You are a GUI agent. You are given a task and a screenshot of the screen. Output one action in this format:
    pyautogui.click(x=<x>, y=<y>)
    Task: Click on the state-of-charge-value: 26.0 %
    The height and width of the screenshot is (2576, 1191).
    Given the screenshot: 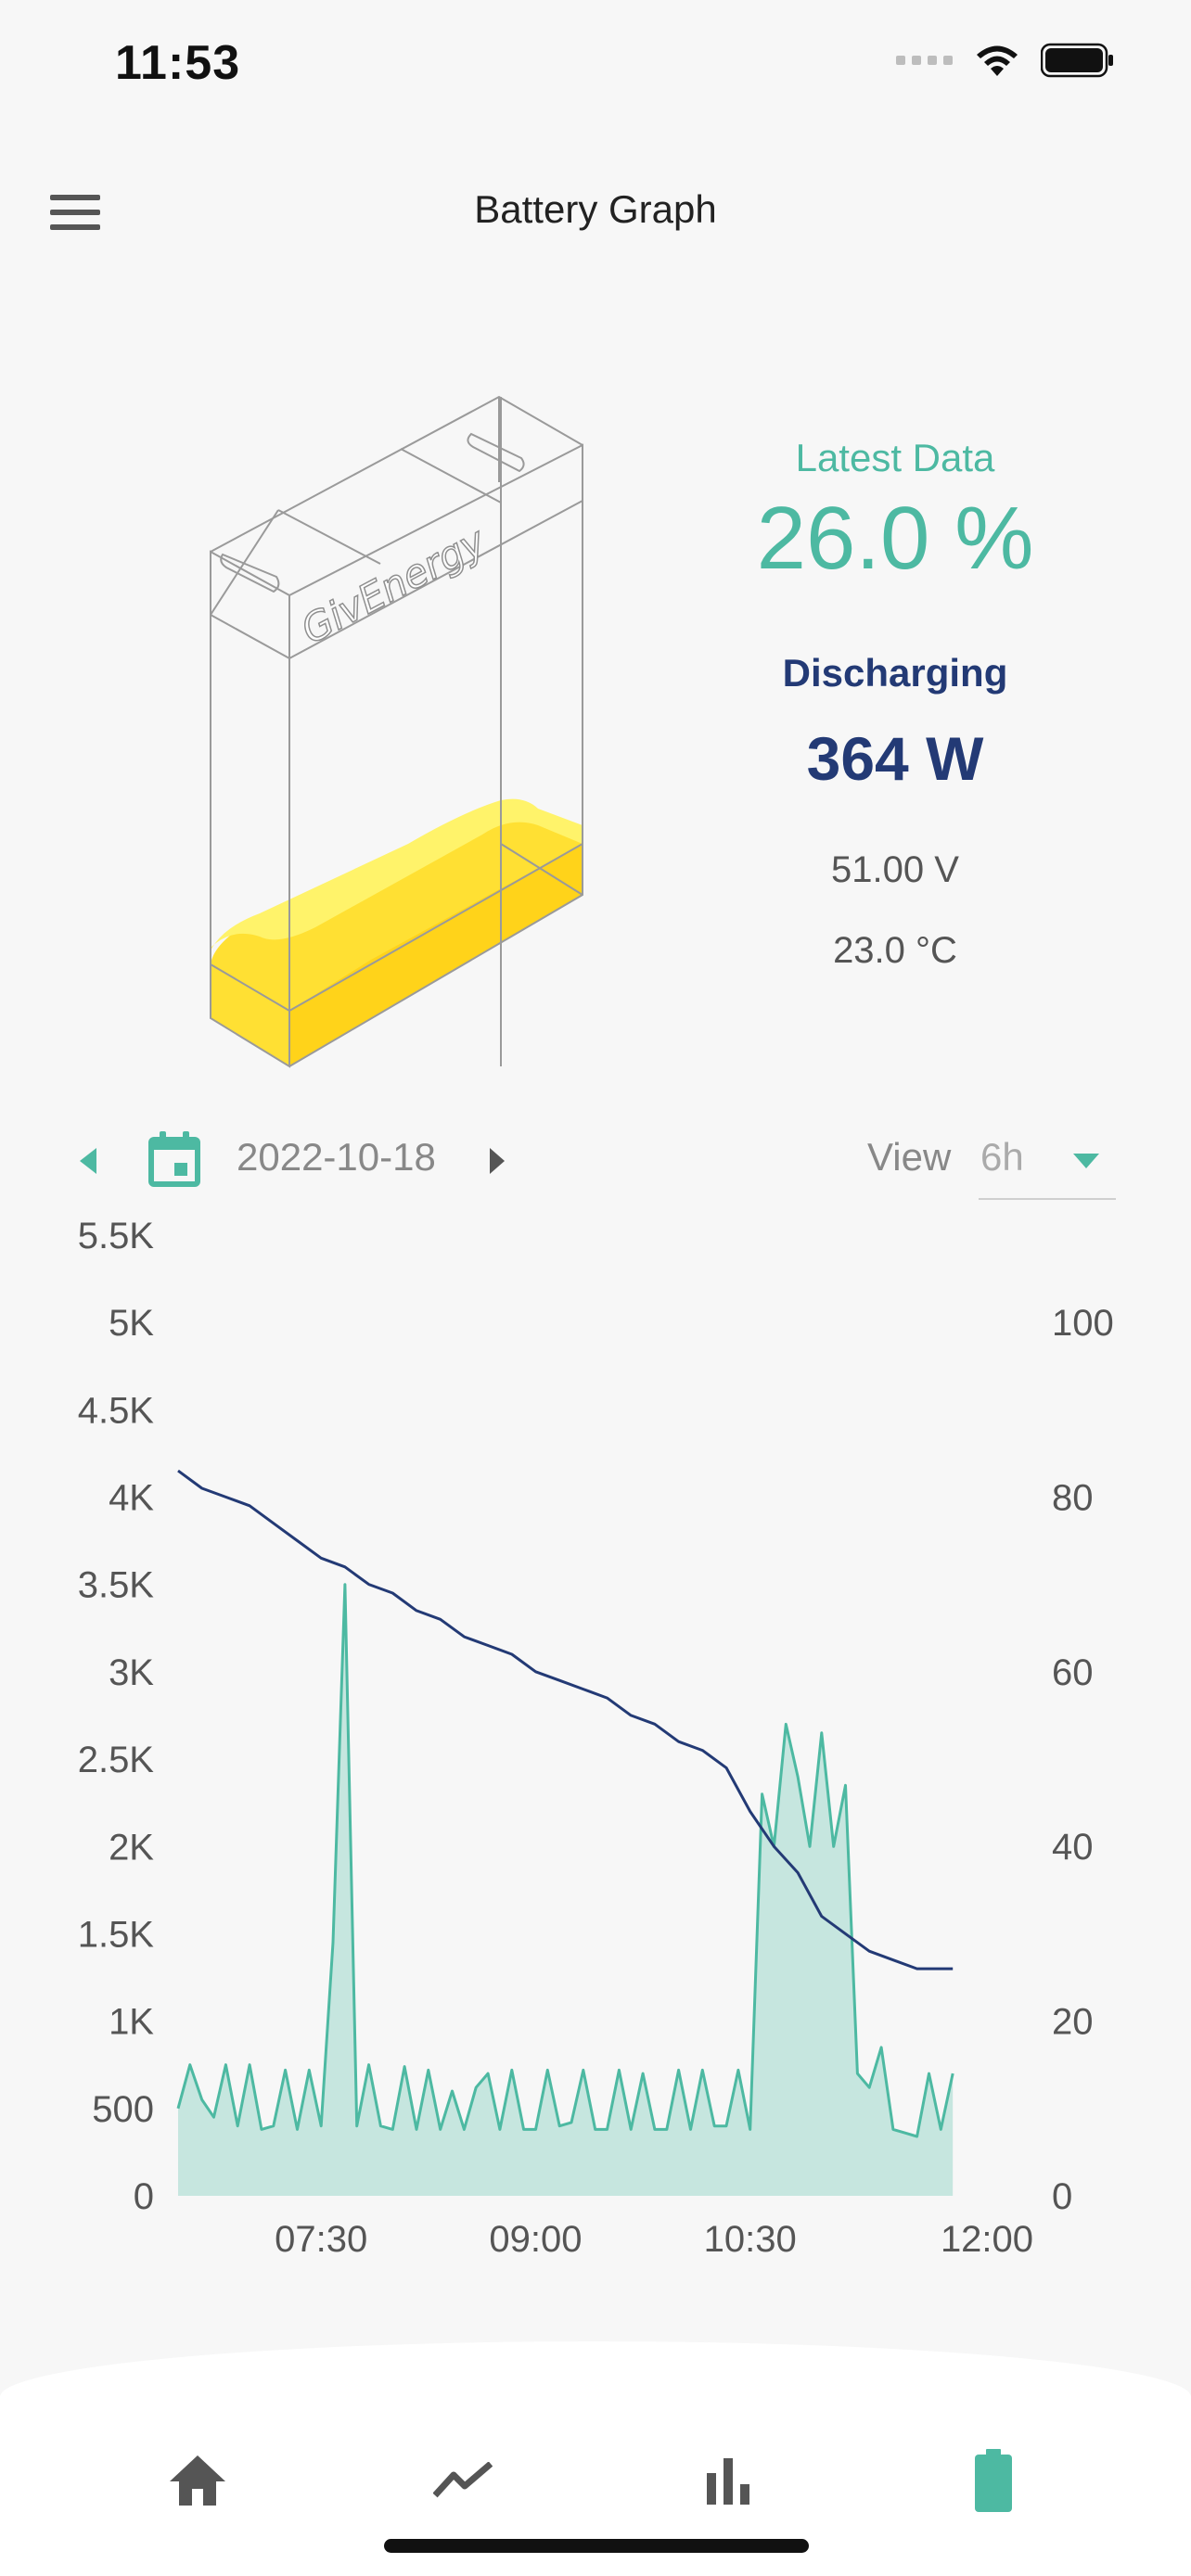 What is the action you would take?
    pyautogui.click(x=895, y=538)
    